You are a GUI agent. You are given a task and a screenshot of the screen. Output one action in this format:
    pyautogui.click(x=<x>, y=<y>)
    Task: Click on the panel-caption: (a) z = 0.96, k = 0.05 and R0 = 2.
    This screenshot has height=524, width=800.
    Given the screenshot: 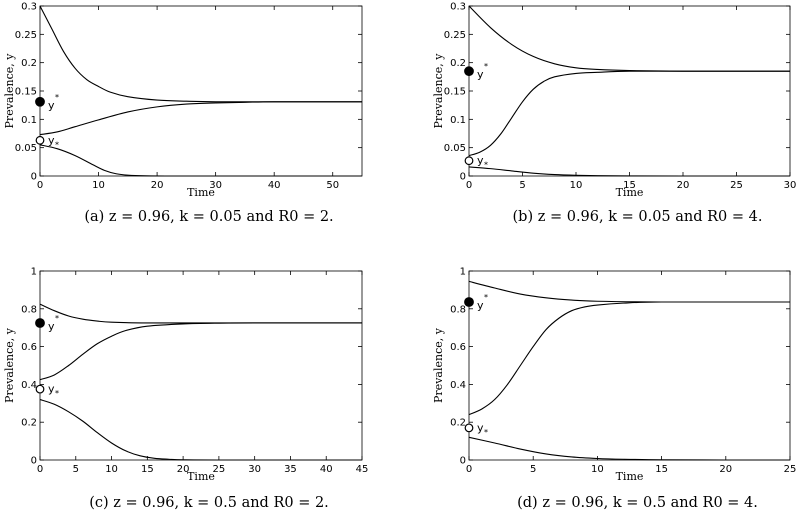 What is the action you would take?
    pyautogui.click(x=208, y=217)
    